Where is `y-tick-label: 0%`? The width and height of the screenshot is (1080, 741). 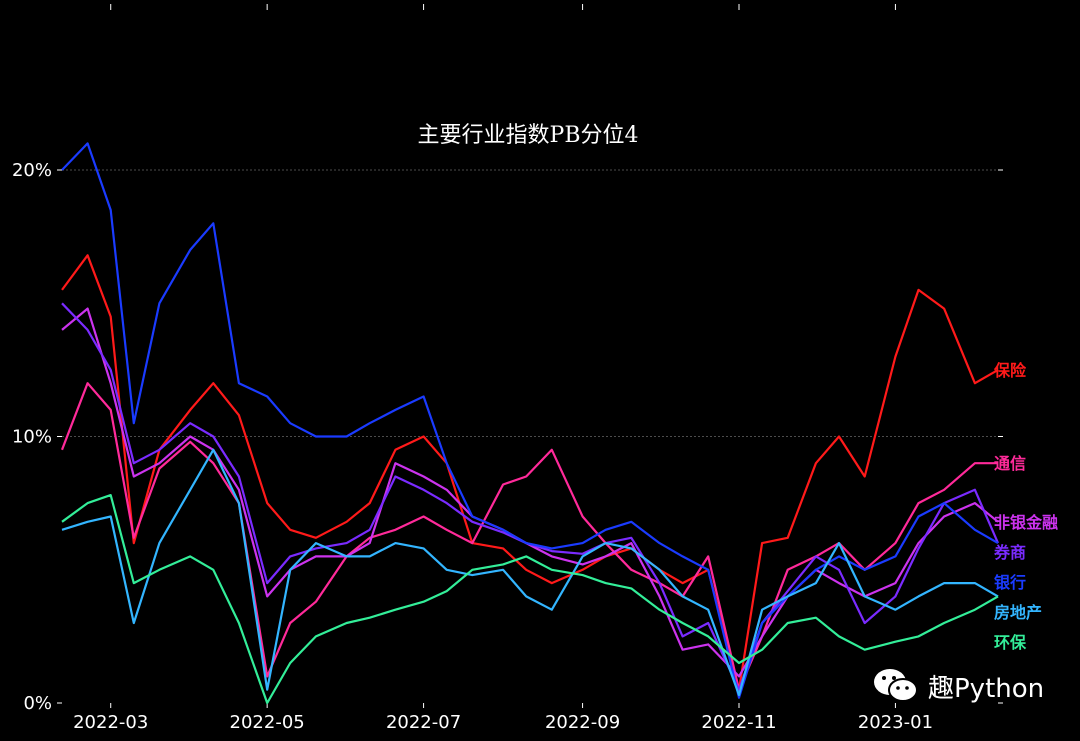
y-tick-label: 0% is located at coordinates (37, 703).